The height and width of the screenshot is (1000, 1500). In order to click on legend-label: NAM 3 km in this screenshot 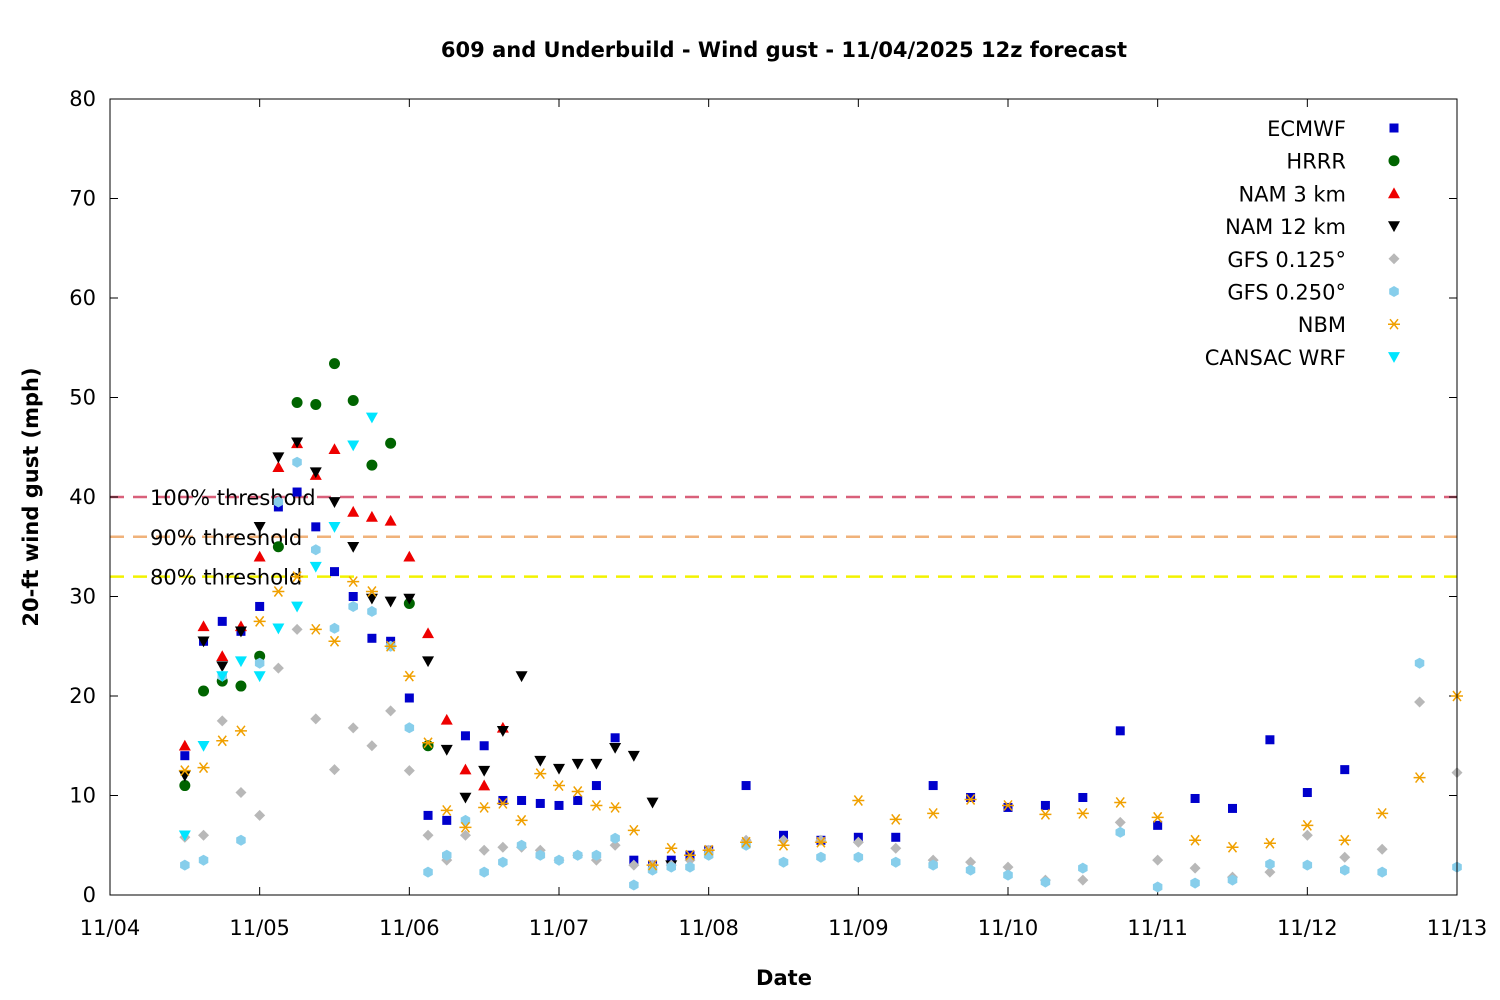, I will do `click(1292, 194)`.